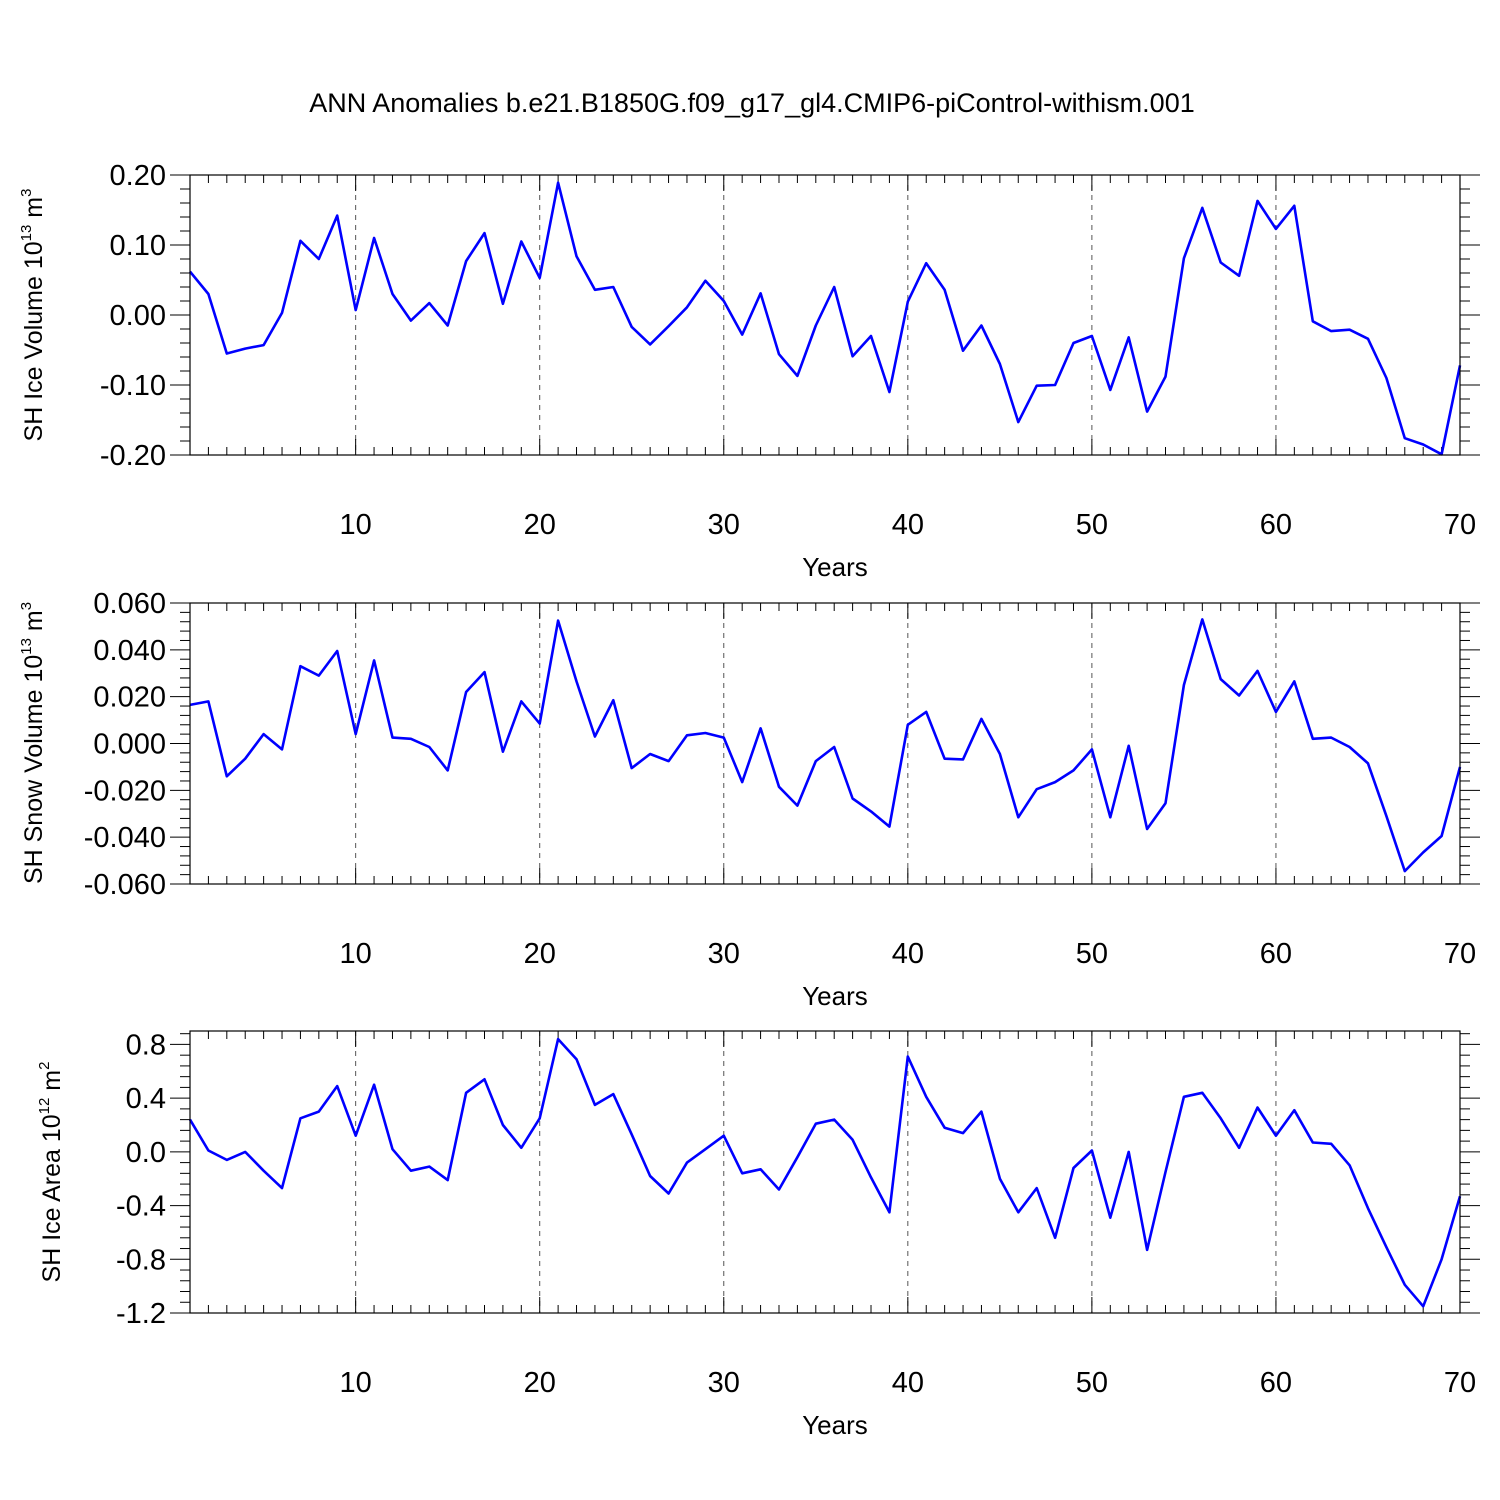 The width and height of the screenshot is (1500, 1500). I want to click on y-tick-label: -0.10, so click(133, 386).